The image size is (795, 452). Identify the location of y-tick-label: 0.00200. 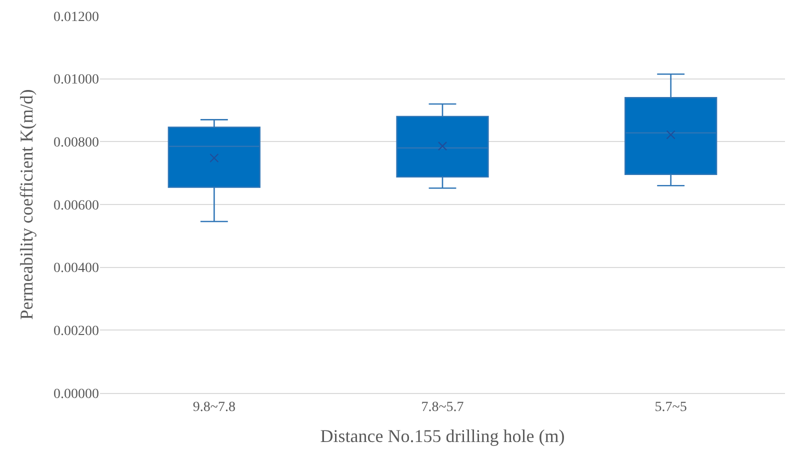
(76, 332).